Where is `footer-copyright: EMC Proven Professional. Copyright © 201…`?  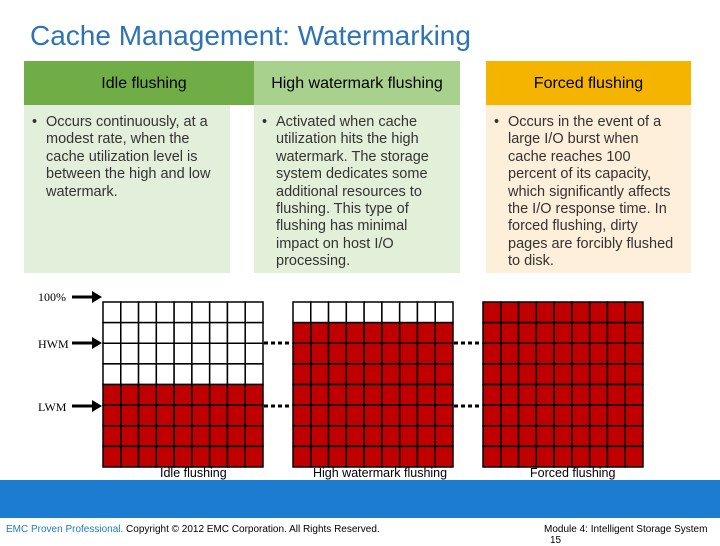 footer-copyright: EMC Proven Professional. Copyright © 201… is located at coordinates (193, 529).